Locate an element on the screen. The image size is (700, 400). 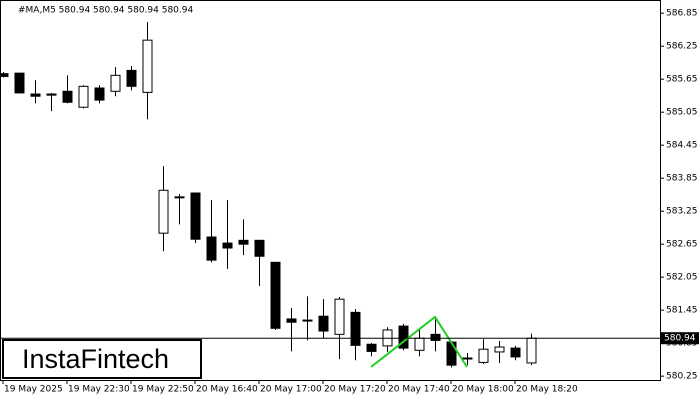
price-label-box is located at coordinates (680, 338).